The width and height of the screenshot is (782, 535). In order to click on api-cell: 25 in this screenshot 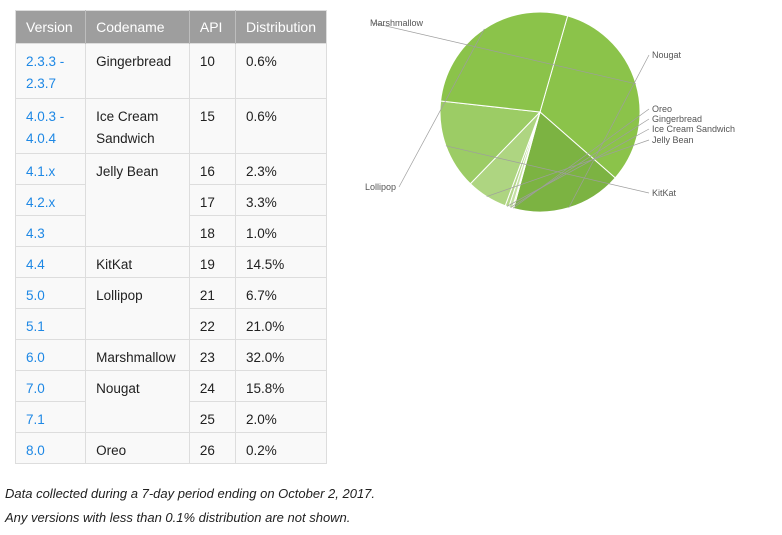, I will do `click(212, 417)`.